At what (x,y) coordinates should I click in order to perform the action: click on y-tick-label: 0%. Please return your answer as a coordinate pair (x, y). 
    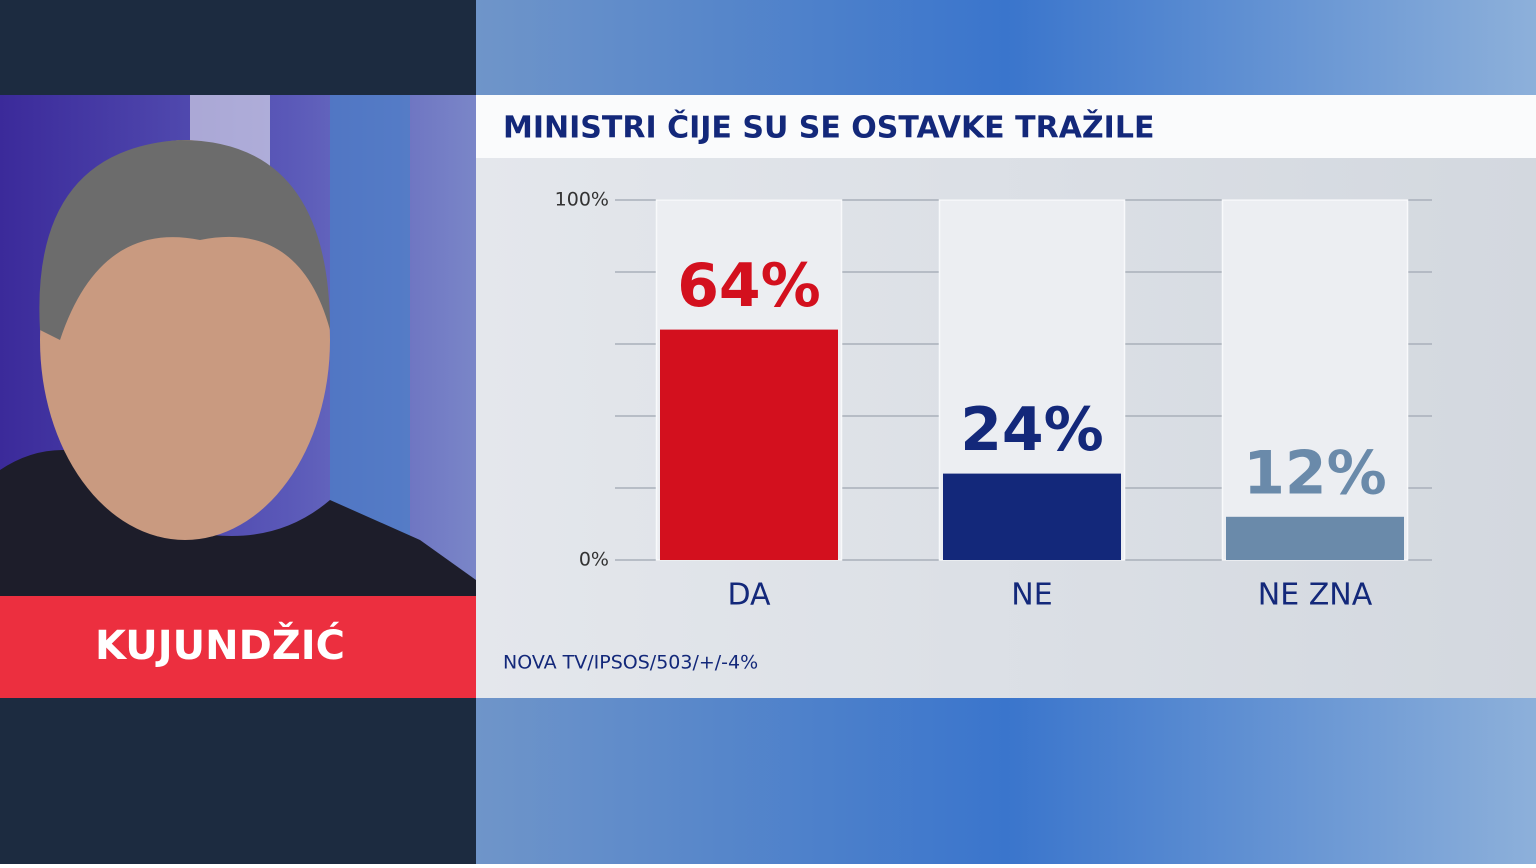
    Looking at the image, I should click on (594, 560).